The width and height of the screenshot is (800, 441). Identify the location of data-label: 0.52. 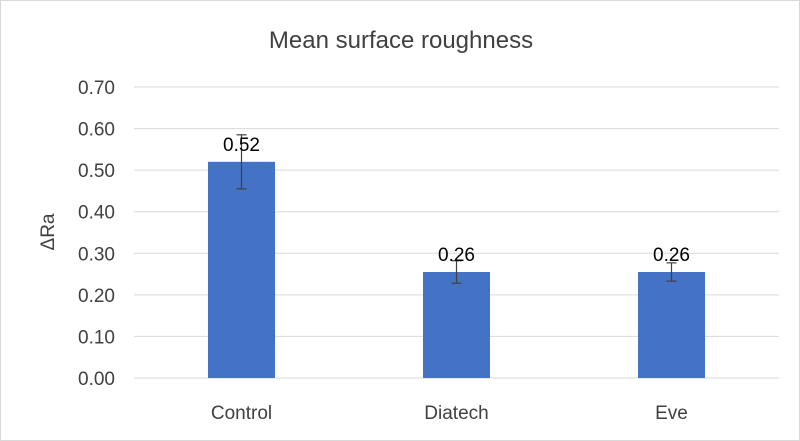
(241, 145).